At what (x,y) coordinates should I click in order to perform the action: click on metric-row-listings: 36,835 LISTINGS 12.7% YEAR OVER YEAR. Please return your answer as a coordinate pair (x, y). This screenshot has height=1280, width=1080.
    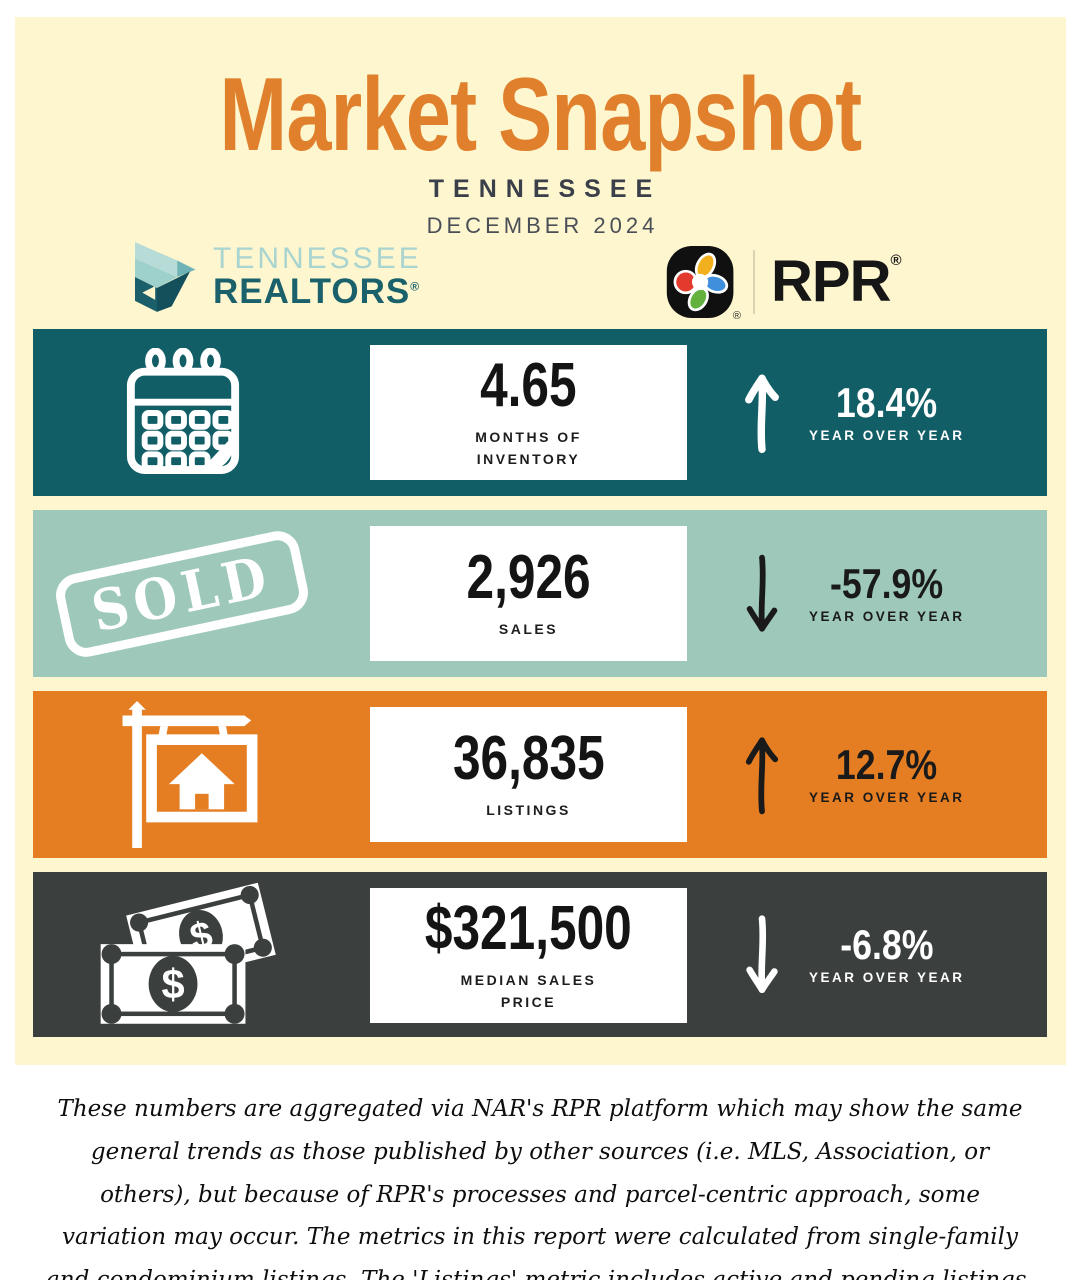
    Looking at the image, I should click on (540, 774).